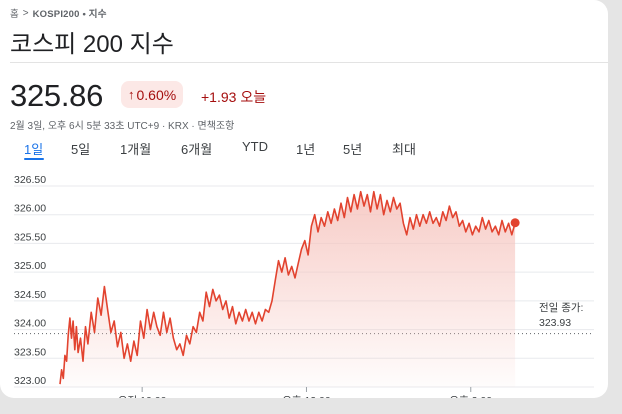 The width and height of the screenshot is (622, 414). Describe the element at coordinates (25, 13) in the screenshot. I see `chevron-right-icon: >` at that location.